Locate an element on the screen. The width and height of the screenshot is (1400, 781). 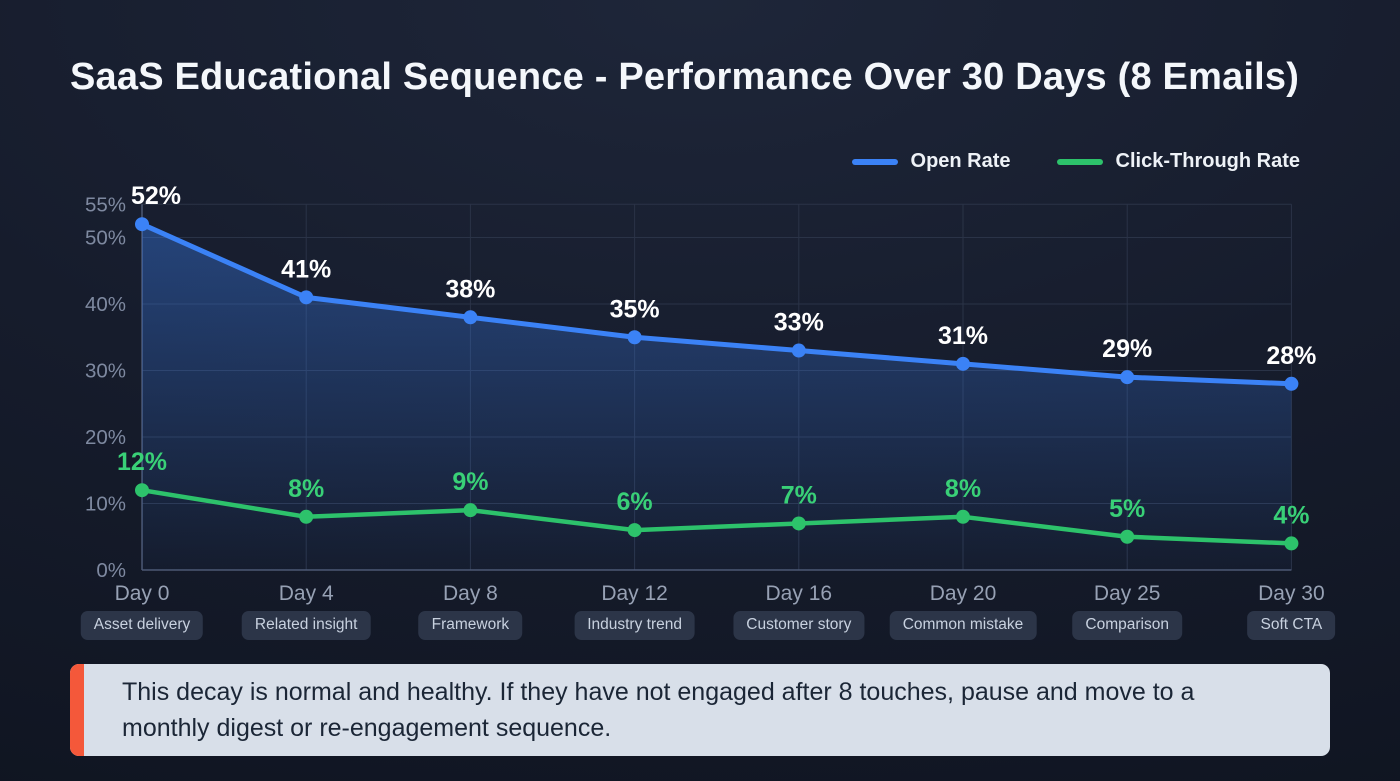
click-through-rate-value-label: 4% is located at coordinates (1291, 515).